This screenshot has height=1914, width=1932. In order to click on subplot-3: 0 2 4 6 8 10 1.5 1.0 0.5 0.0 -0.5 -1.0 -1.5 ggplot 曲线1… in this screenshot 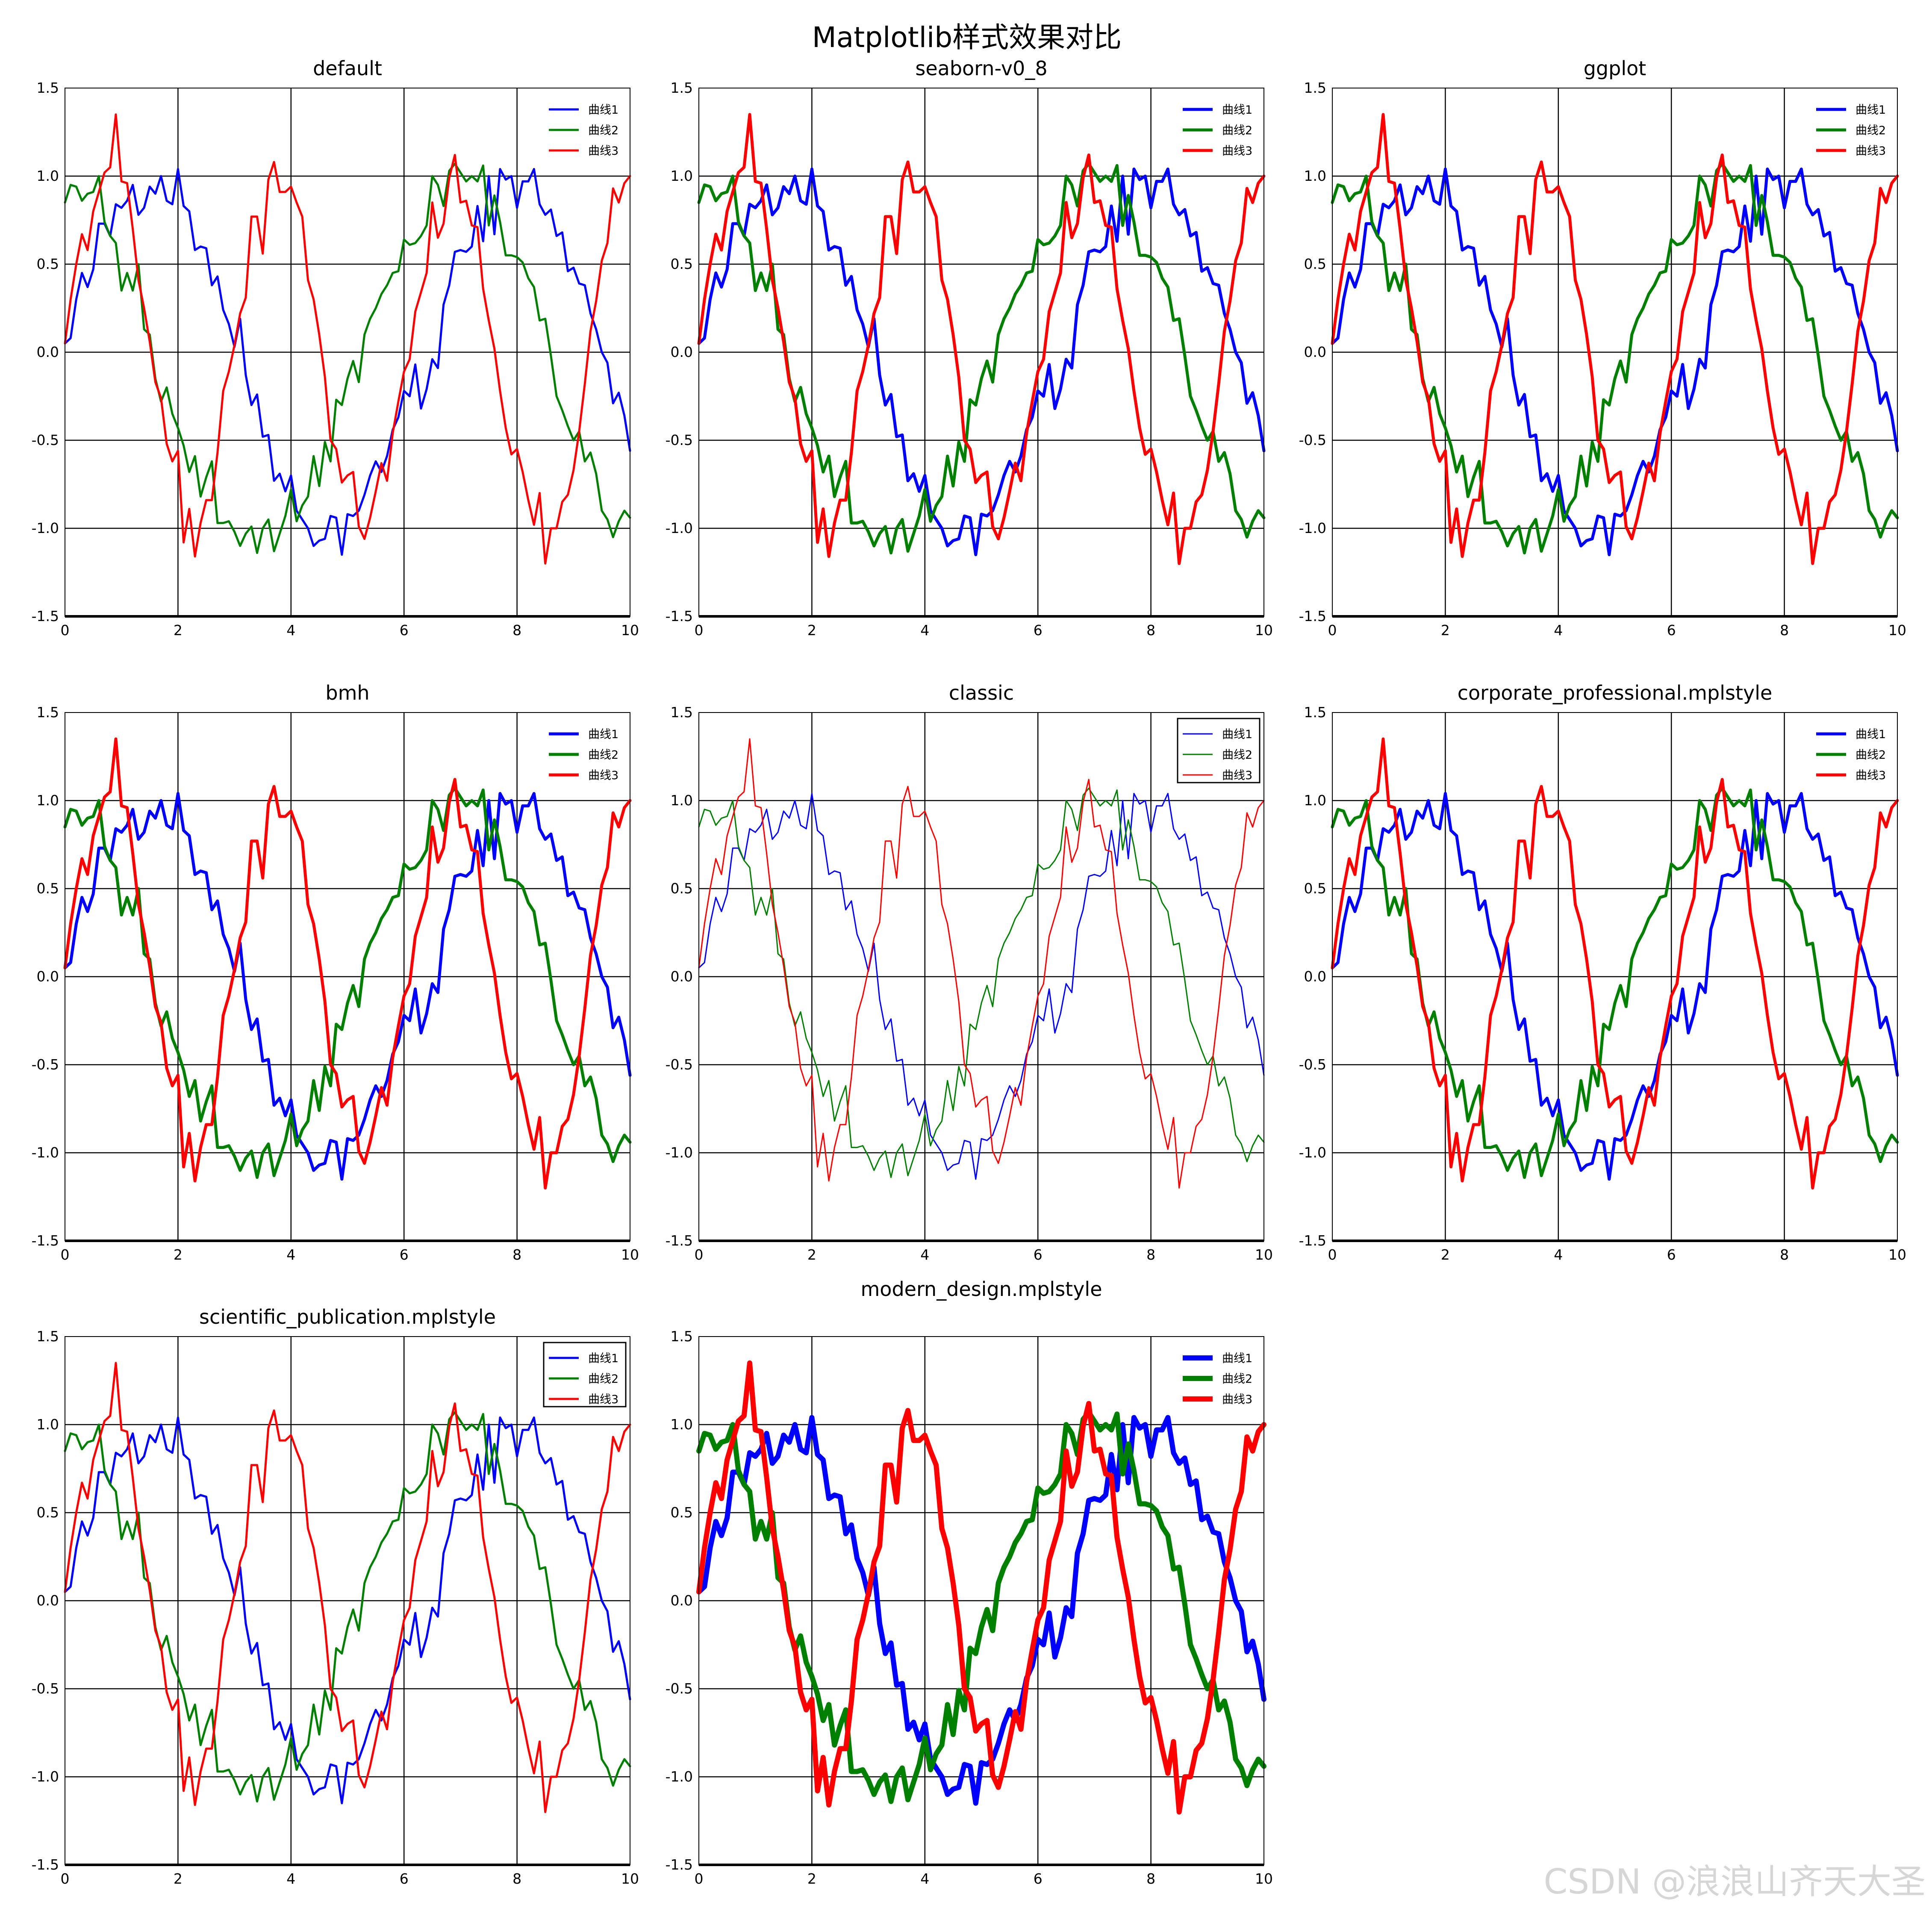, I will do `click(1602, 348)`.